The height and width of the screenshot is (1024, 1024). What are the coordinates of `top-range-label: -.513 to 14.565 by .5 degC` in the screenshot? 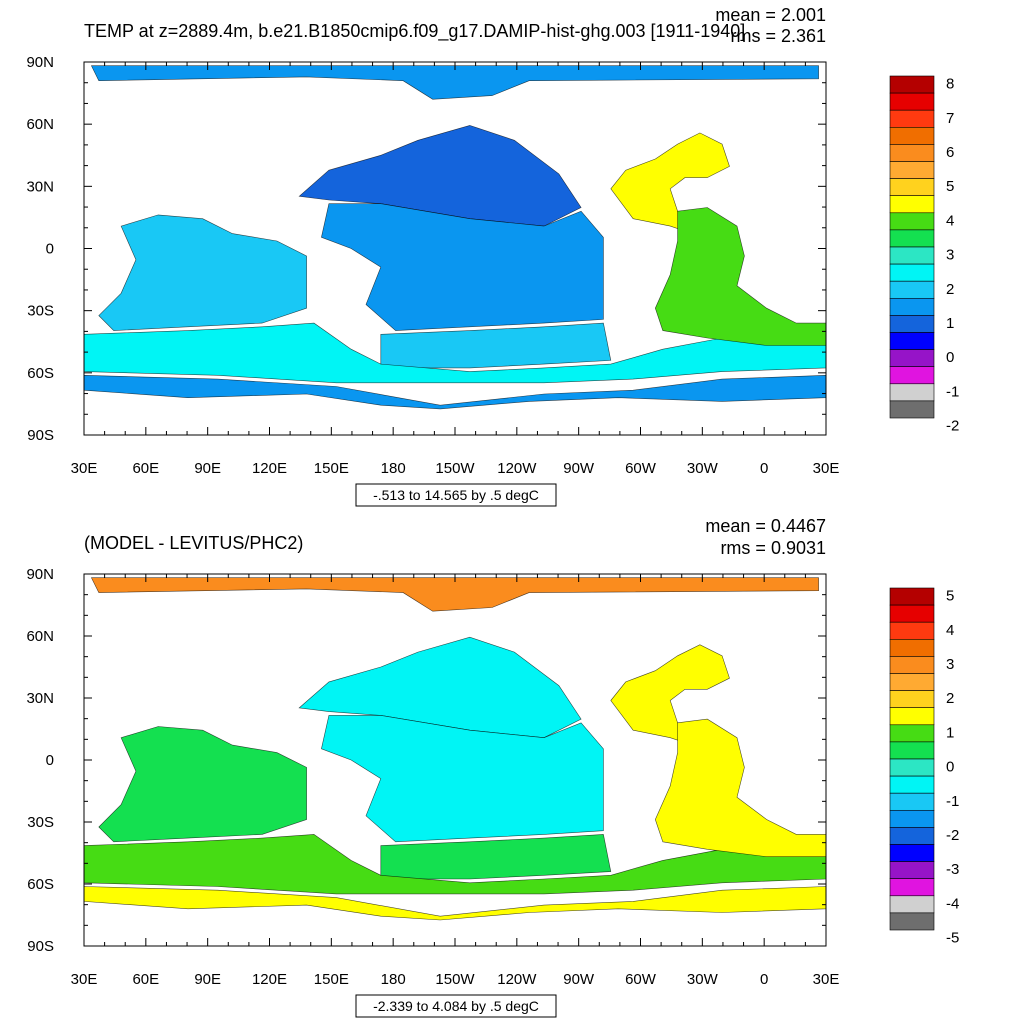 It's located at (456, 495).